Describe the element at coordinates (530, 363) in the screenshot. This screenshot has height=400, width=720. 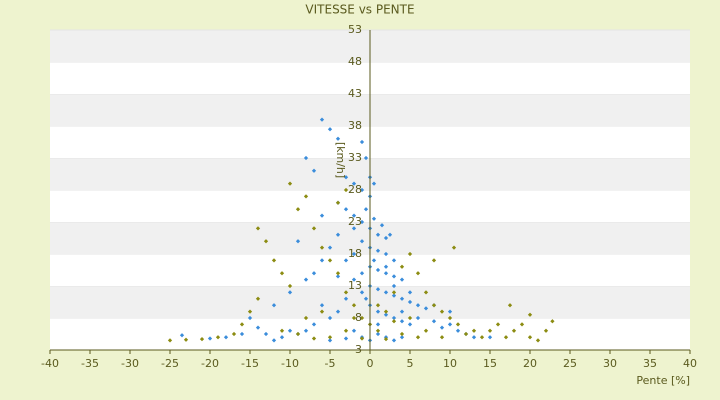
I see `x-tick-label: 20` at that location.